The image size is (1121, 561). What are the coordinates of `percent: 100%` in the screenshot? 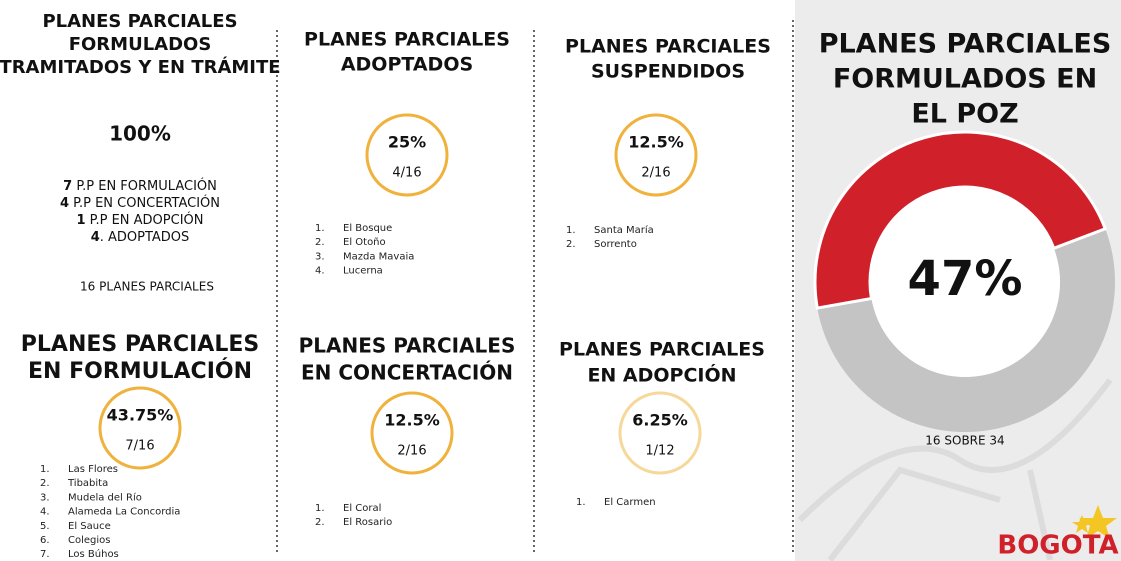 It's located at (140, 134).